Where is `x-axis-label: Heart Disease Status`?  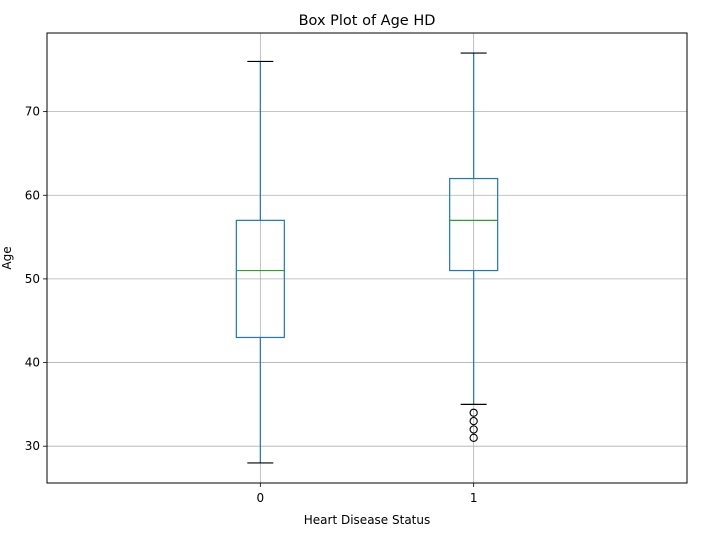
x-axis-label: Heart Disease Status is located at coordinates (367, 520).